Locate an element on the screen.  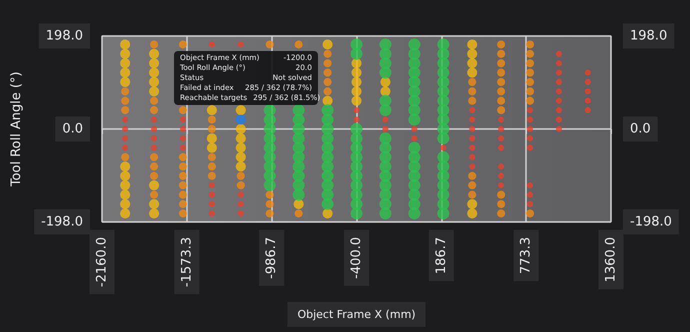
x-tick-label: -1573.3 is located at coordinates (186, 262).